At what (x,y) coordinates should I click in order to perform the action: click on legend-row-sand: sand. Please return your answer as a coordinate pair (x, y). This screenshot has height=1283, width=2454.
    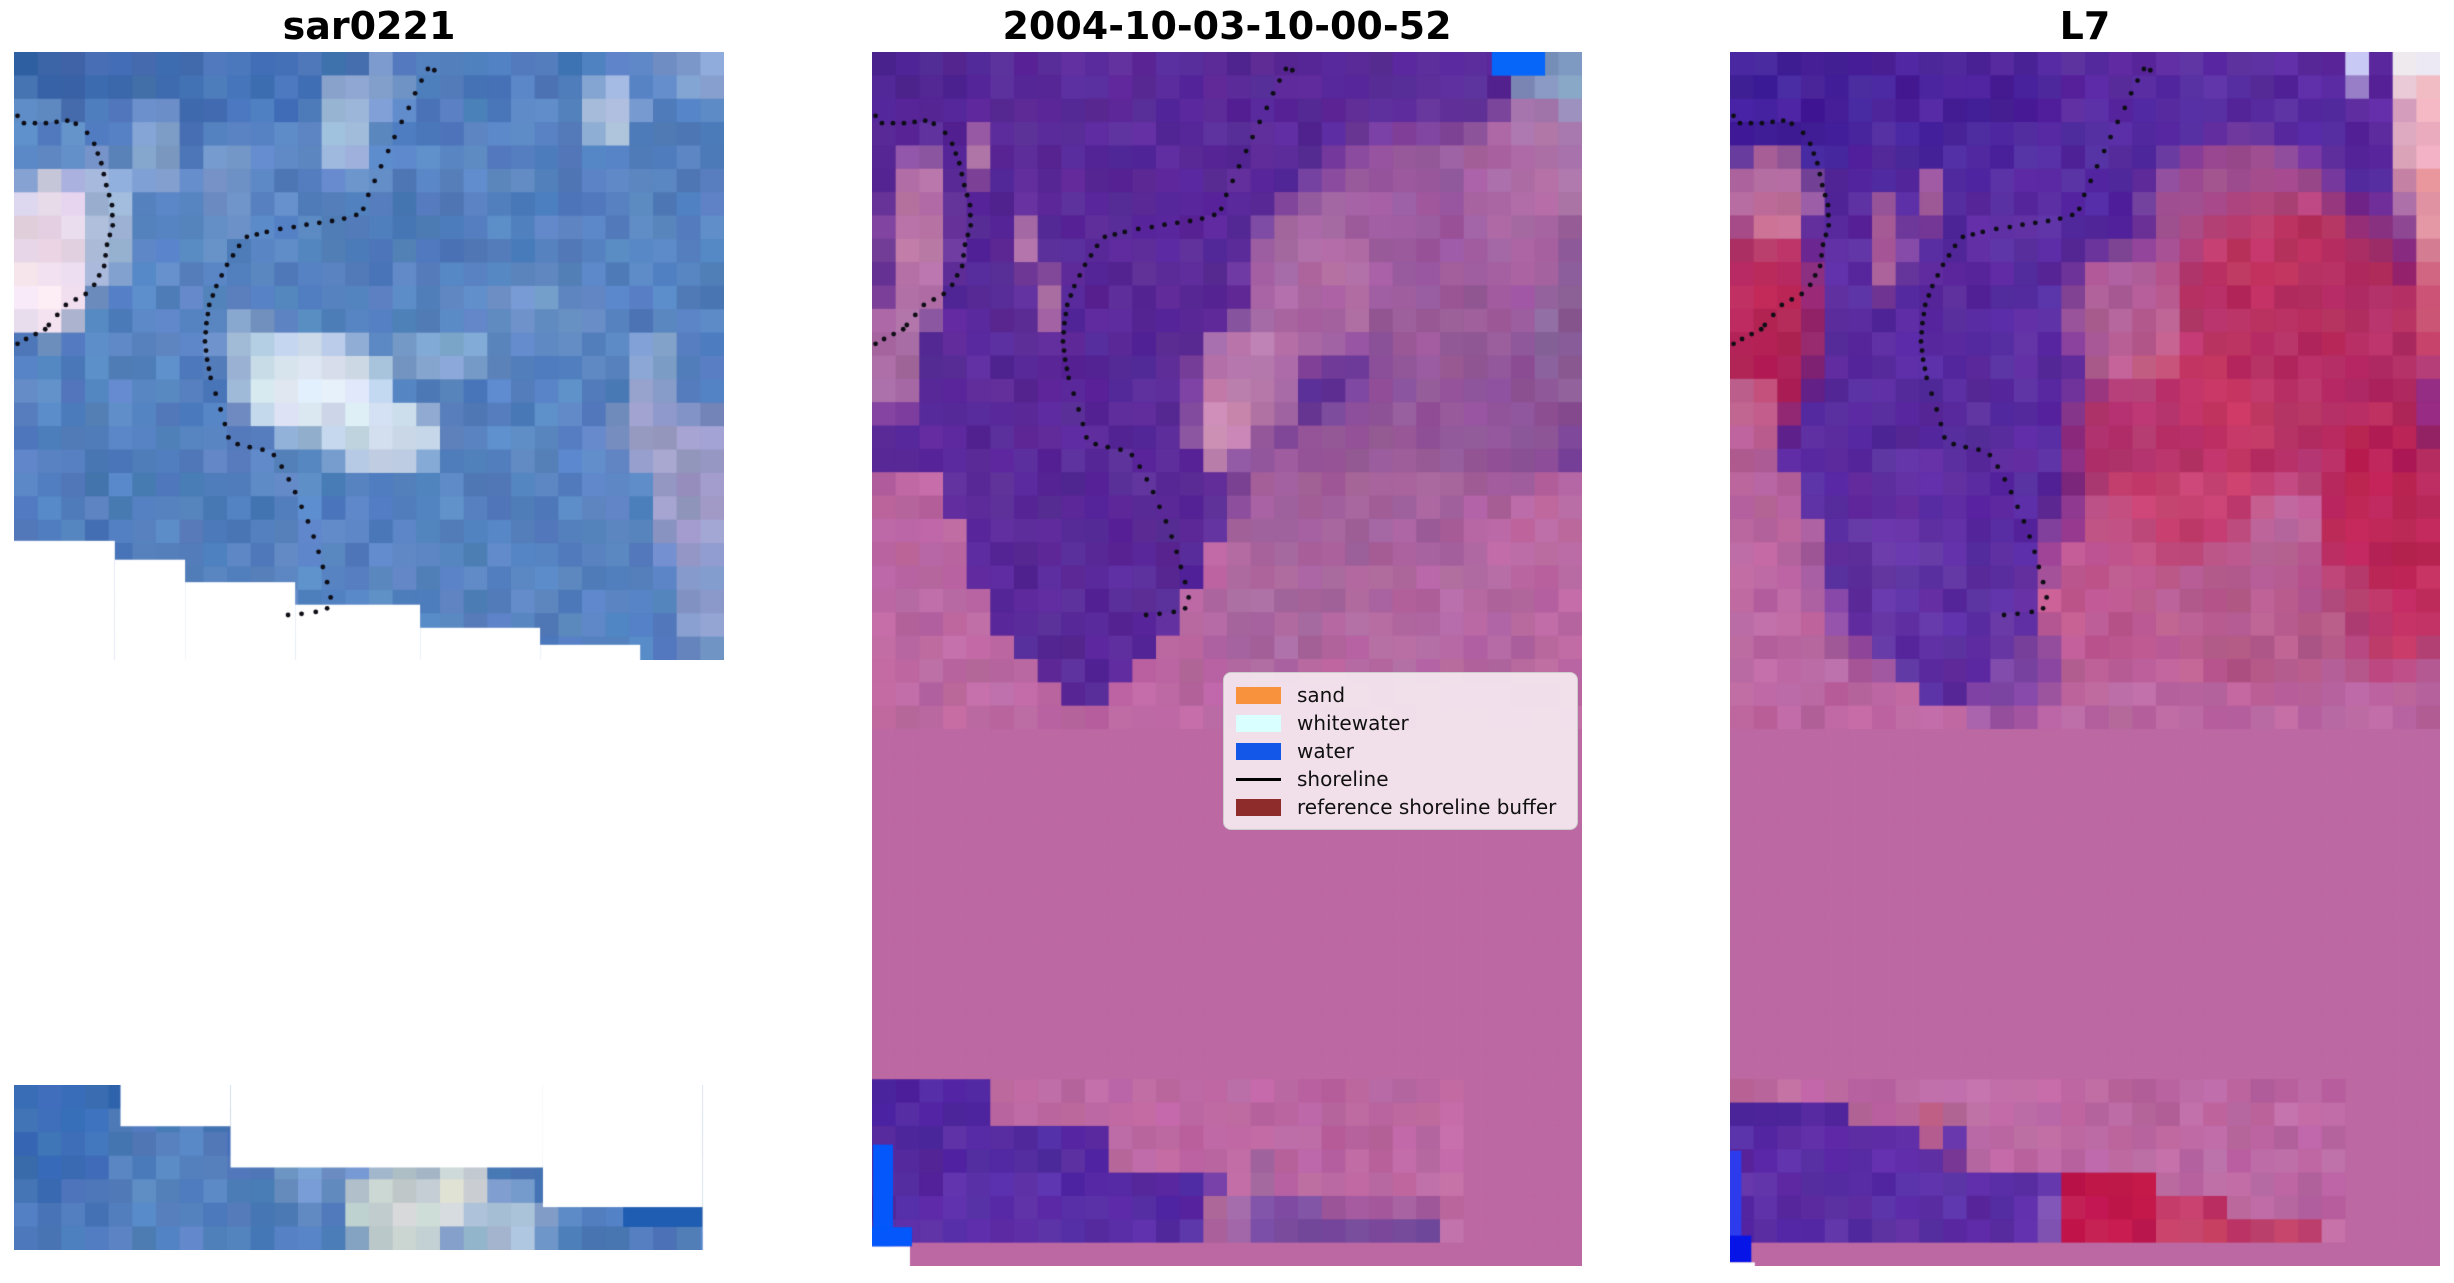
    Looking at the image, I should click on (1400, 695).